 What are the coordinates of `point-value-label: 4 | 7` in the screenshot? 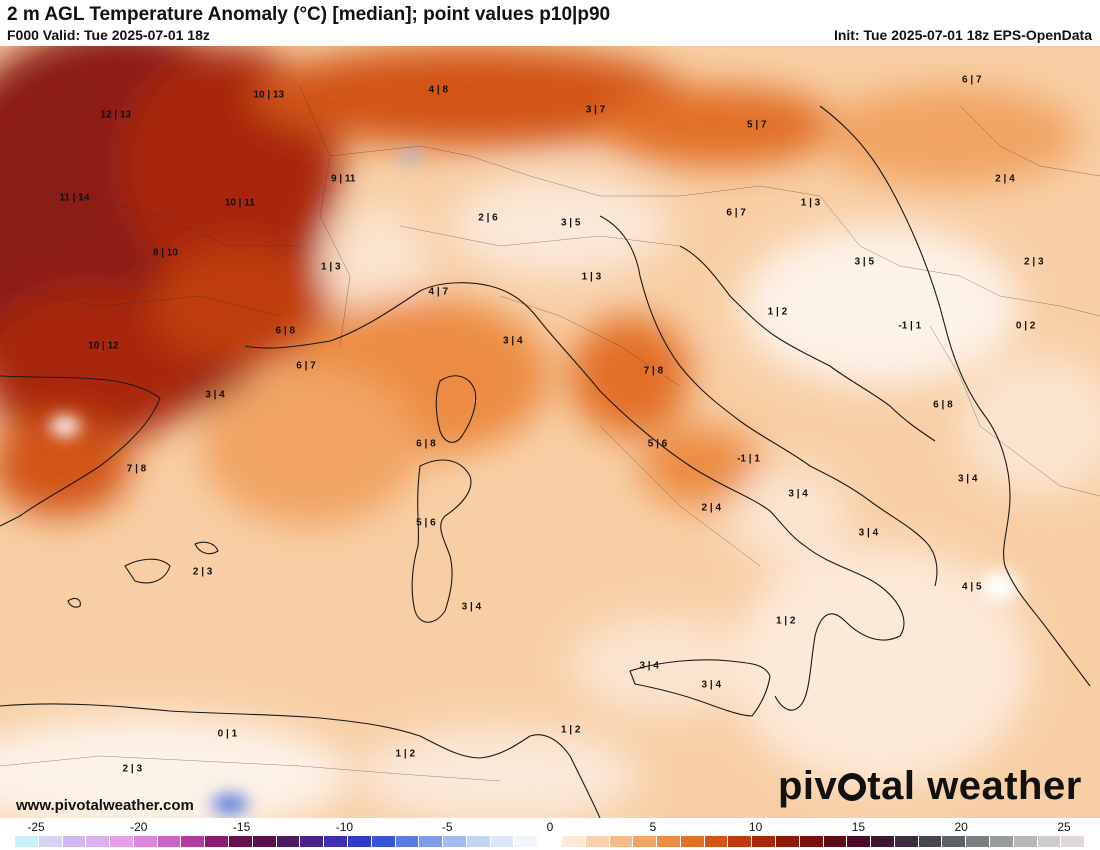 It's located at (438, 292).